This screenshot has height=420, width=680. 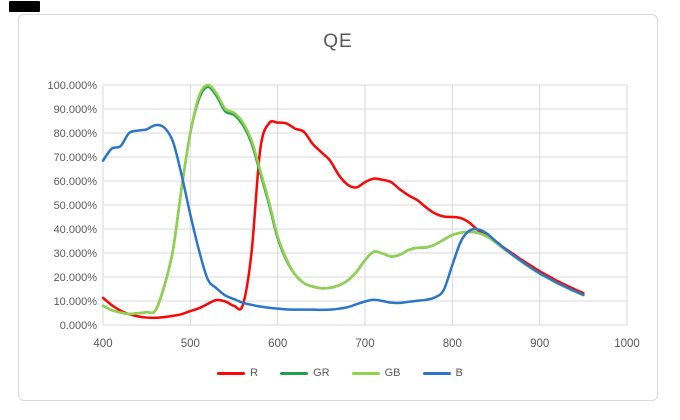 What do you see at coordinates (321, 373) in the screenshot?
I see `legend-label-GR: GR` at bounding box center [321, 373].